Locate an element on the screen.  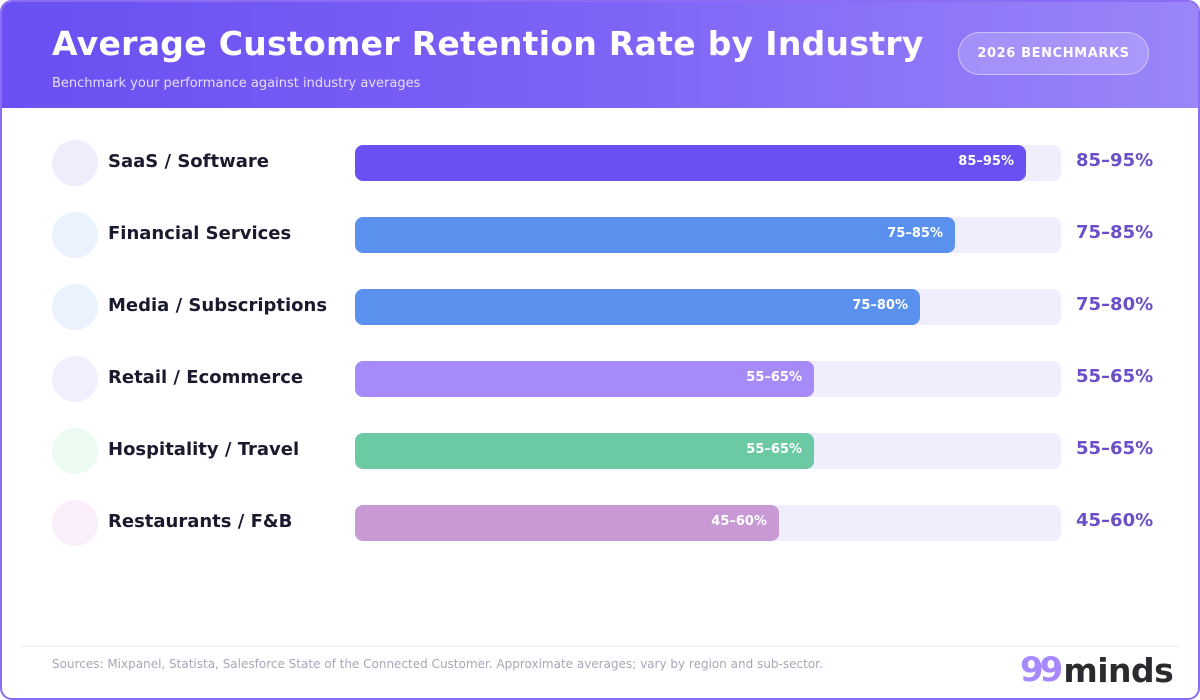
benchmark-badge: 2026 BENCHMARKS is located at coordinates (1053, 53).